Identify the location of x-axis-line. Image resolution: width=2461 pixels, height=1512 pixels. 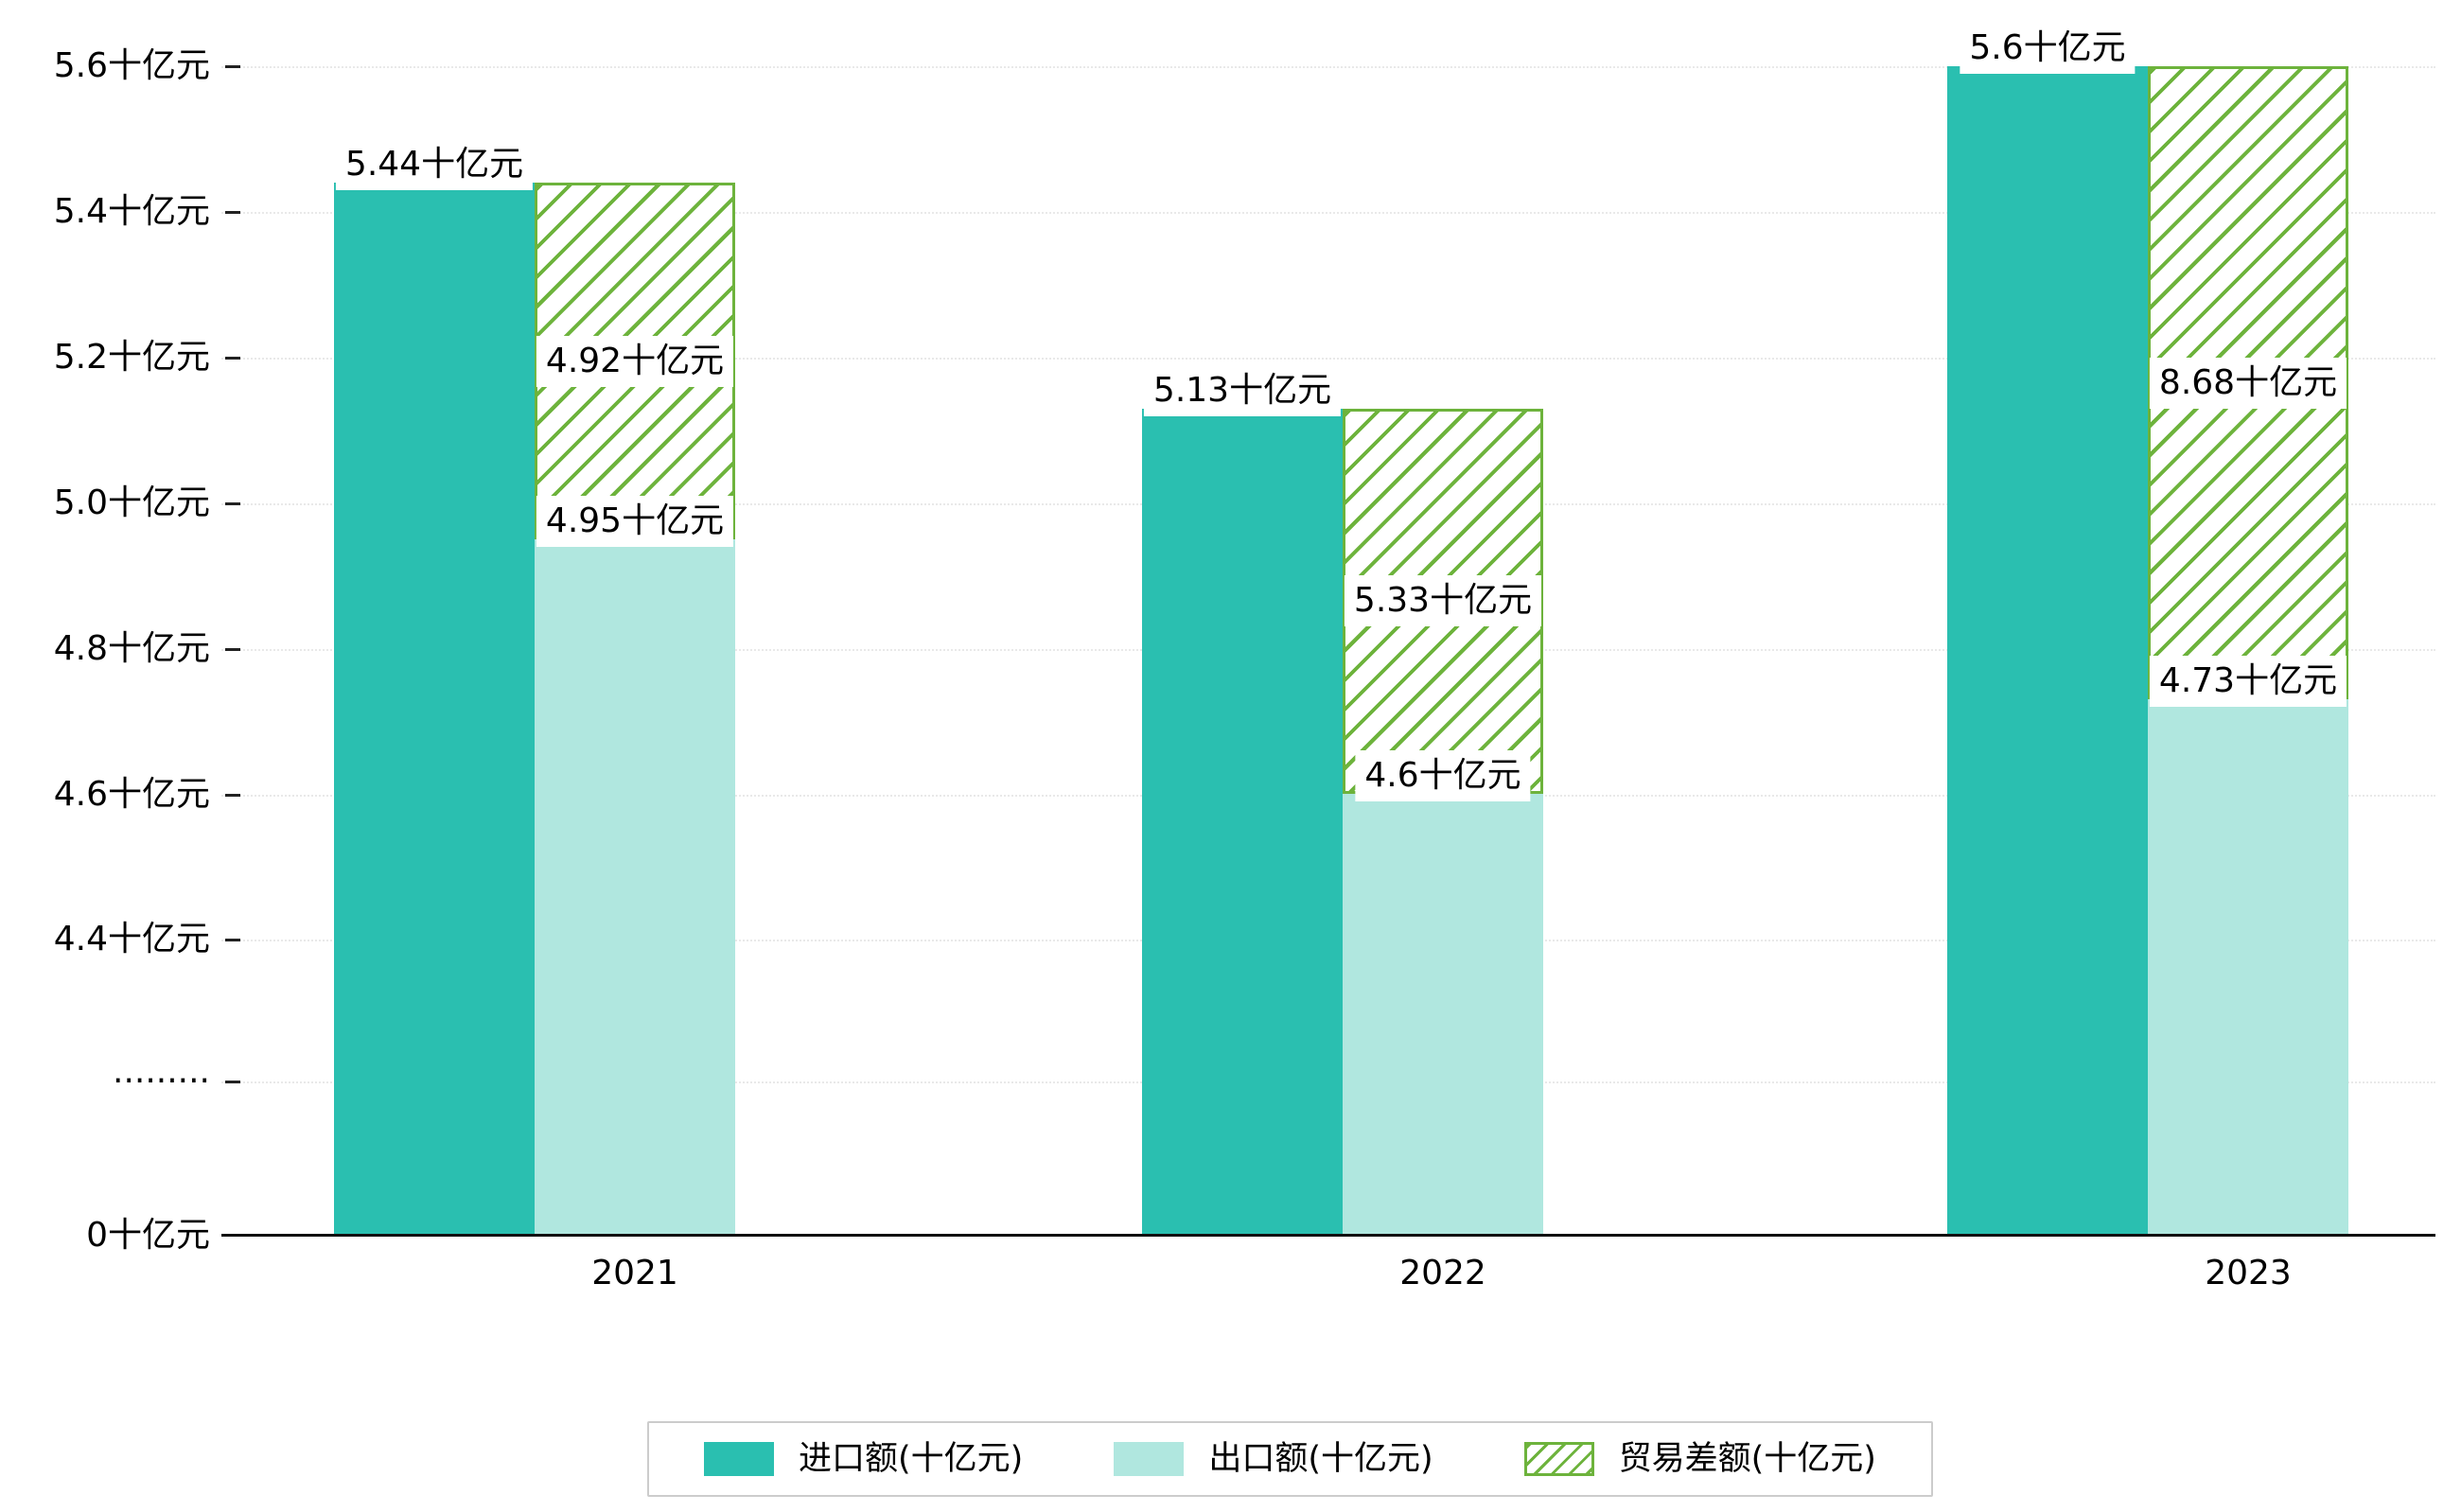
(1328, 1235).